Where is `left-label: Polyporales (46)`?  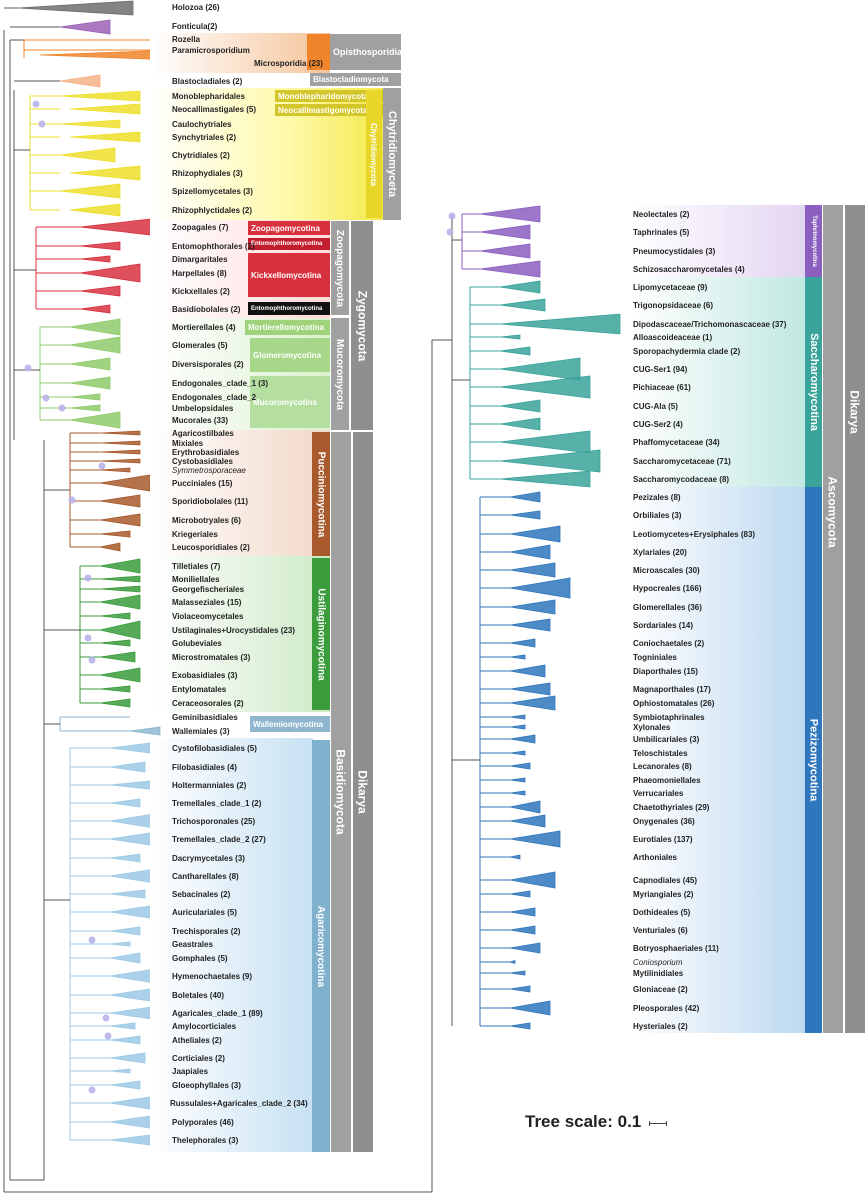 left-label: Polyporales (46) is located at coordinates (203, 1122).